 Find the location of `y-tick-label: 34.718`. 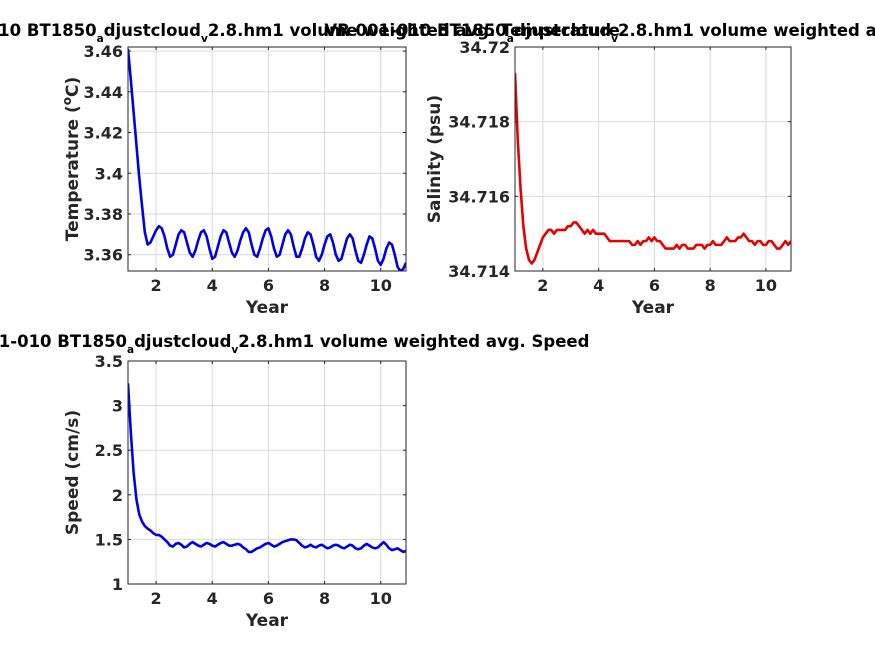

y-tick-label: 34.718 is located at coordinates (479, 122).